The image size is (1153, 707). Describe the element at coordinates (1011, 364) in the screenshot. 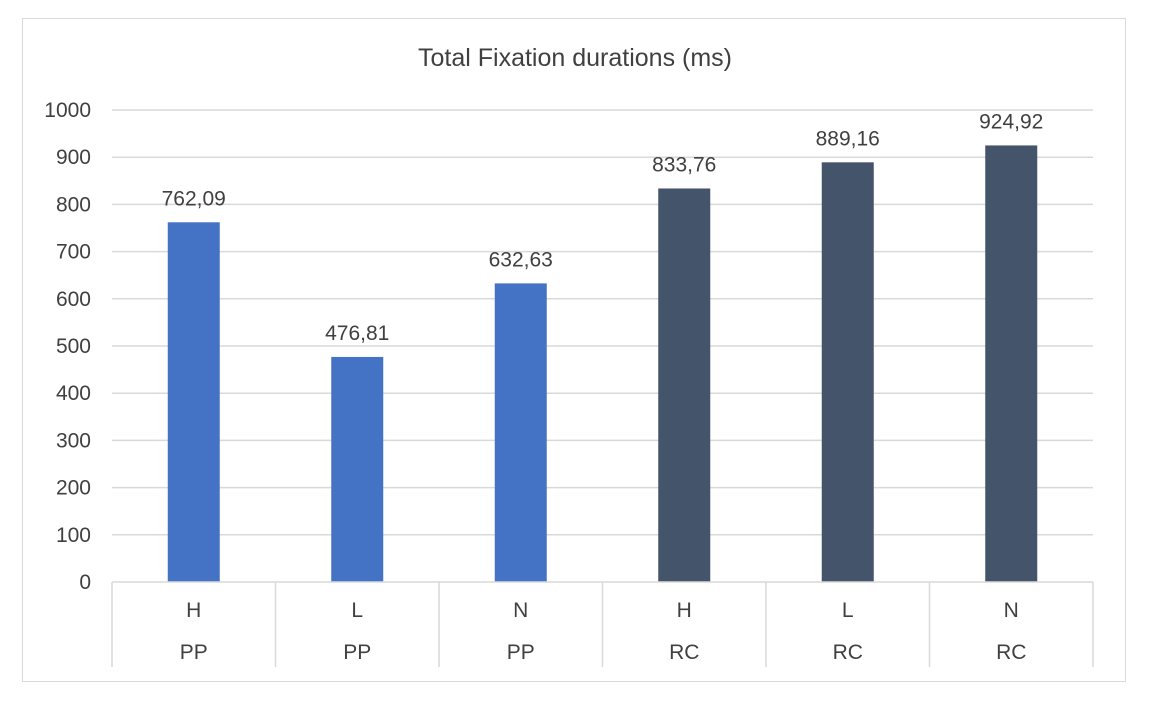

I see `bar-rc-n` at that location.